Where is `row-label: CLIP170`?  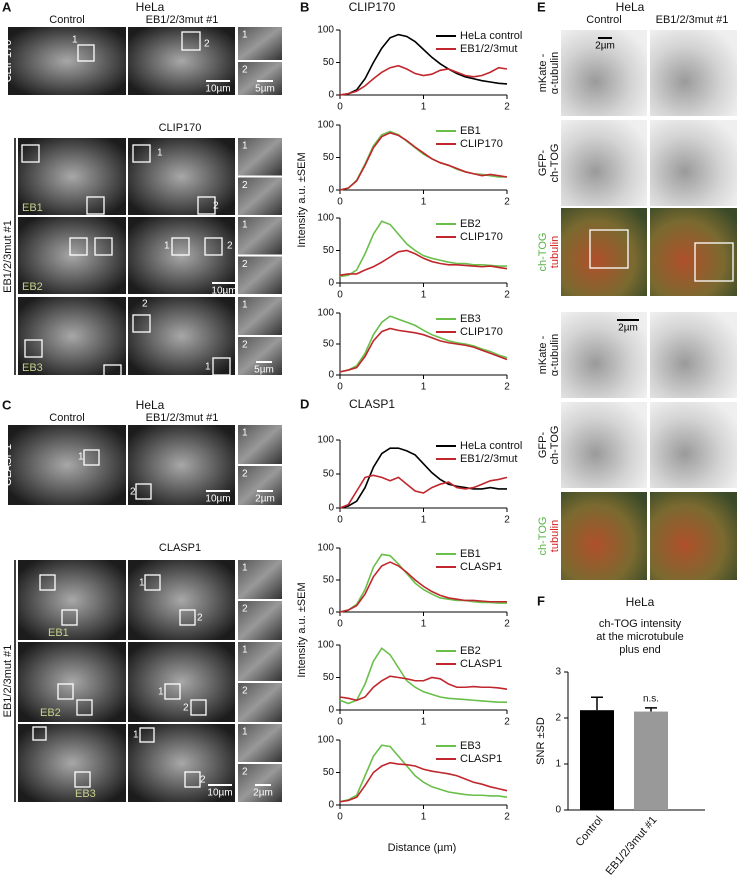 row-label: CLIP170 is located at coordinates (8, 61).